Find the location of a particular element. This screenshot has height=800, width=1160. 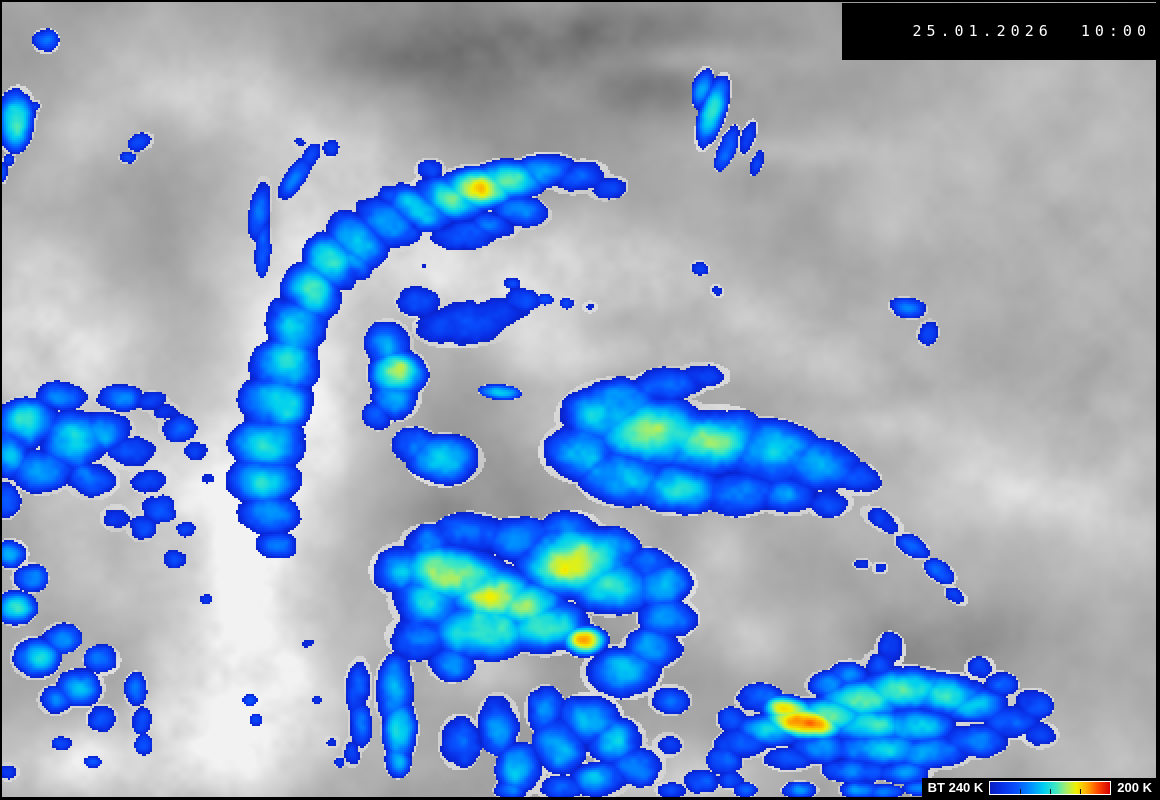

timestamp-text: 25.01.2026 10:00 is located at coordinates (1031, 31).